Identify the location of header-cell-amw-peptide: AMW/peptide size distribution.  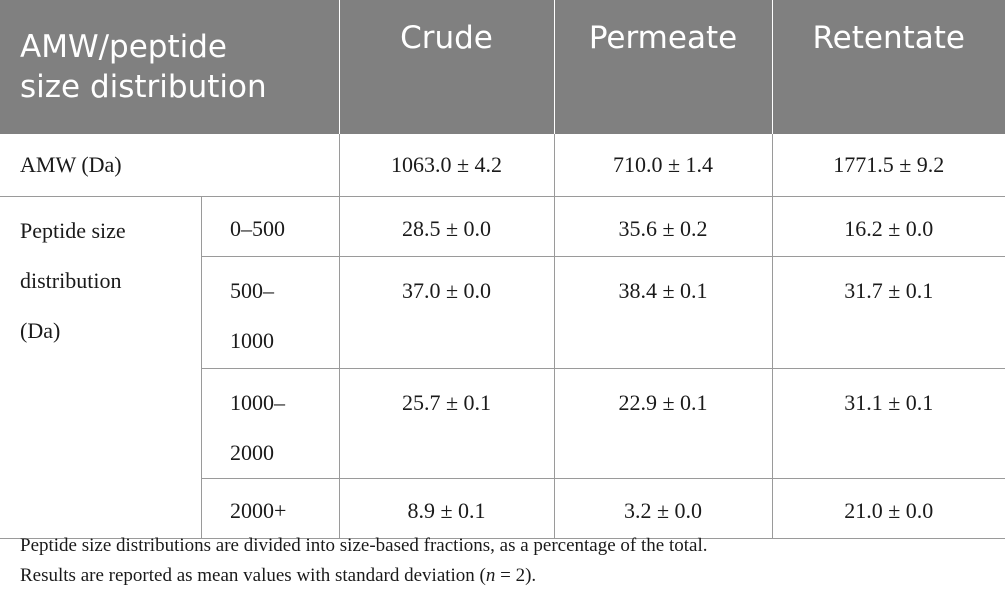
(170, 67).